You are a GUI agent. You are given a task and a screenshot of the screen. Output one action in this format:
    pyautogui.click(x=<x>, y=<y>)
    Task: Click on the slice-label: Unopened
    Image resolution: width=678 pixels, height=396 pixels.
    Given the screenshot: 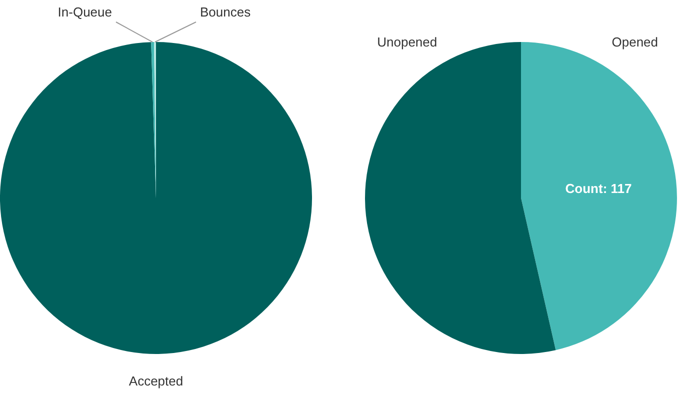 What is the action you would take?
    pyautogui.click(x=407, y=42)
    